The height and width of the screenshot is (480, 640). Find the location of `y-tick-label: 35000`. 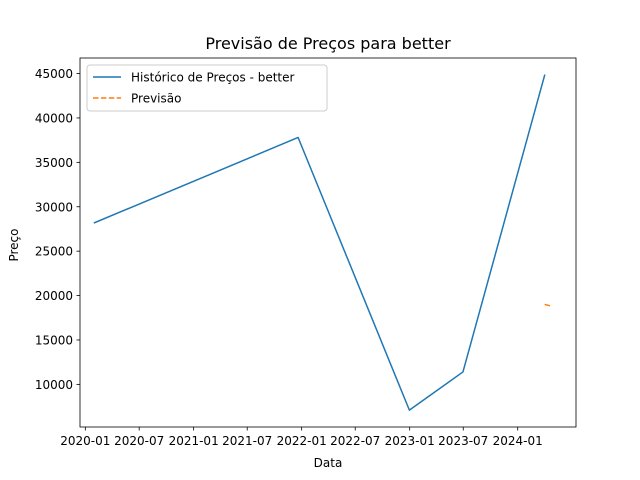

y-tick-label: 35000 is located at coordinates (54, 163).